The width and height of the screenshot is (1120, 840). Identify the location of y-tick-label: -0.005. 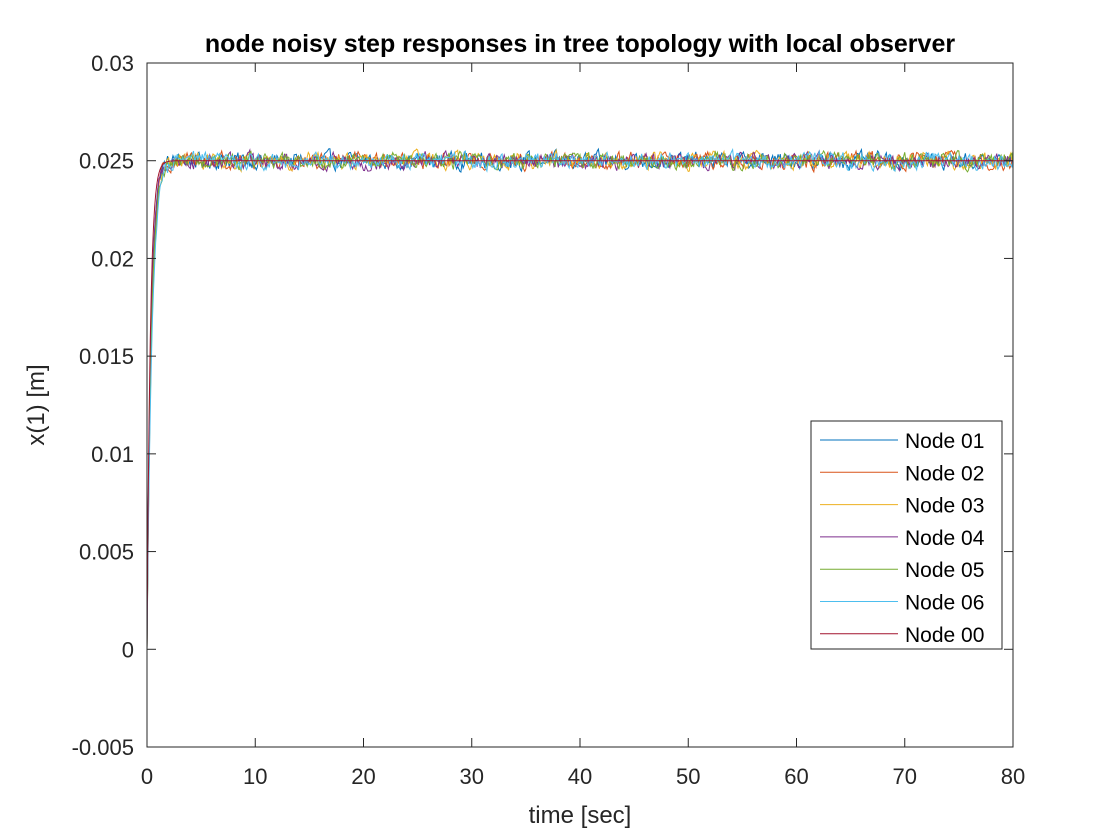
(103, 747).